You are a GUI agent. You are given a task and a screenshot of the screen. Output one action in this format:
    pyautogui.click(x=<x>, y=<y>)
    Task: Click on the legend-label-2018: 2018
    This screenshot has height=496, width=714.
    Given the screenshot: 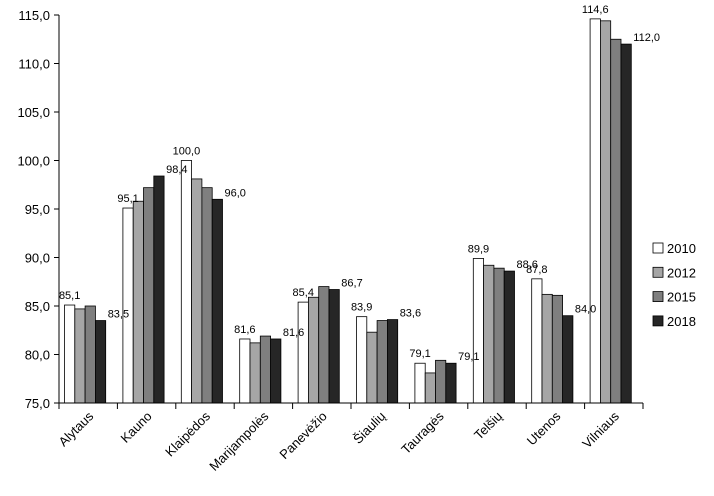 What is the action you would take?
    pyautogui.click(x=681, y=321)
    